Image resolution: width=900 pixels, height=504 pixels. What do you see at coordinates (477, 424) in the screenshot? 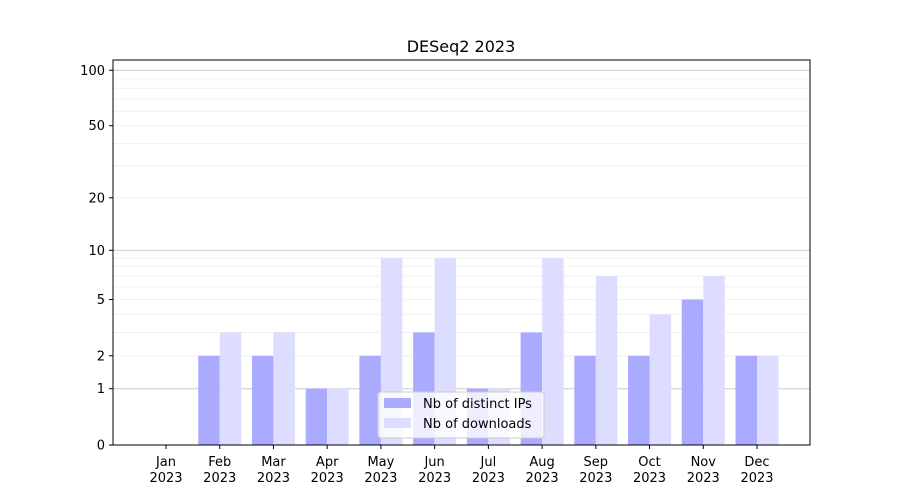
I see `legend-label: Nb of downloads` at bounding box center [477, 424].